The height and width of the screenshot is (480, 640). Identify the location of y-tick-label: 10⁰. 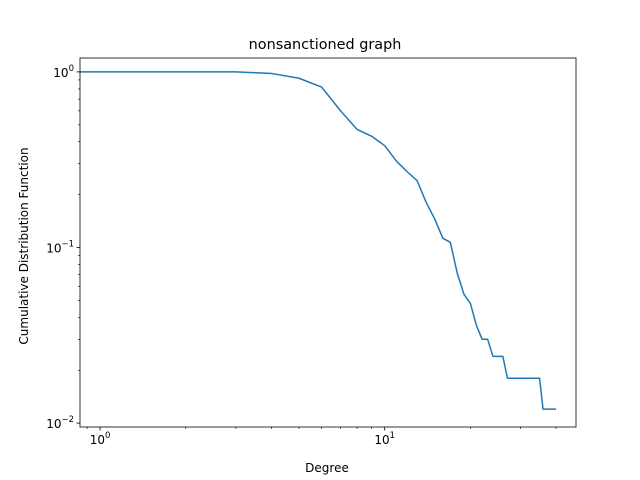
(63, 72).